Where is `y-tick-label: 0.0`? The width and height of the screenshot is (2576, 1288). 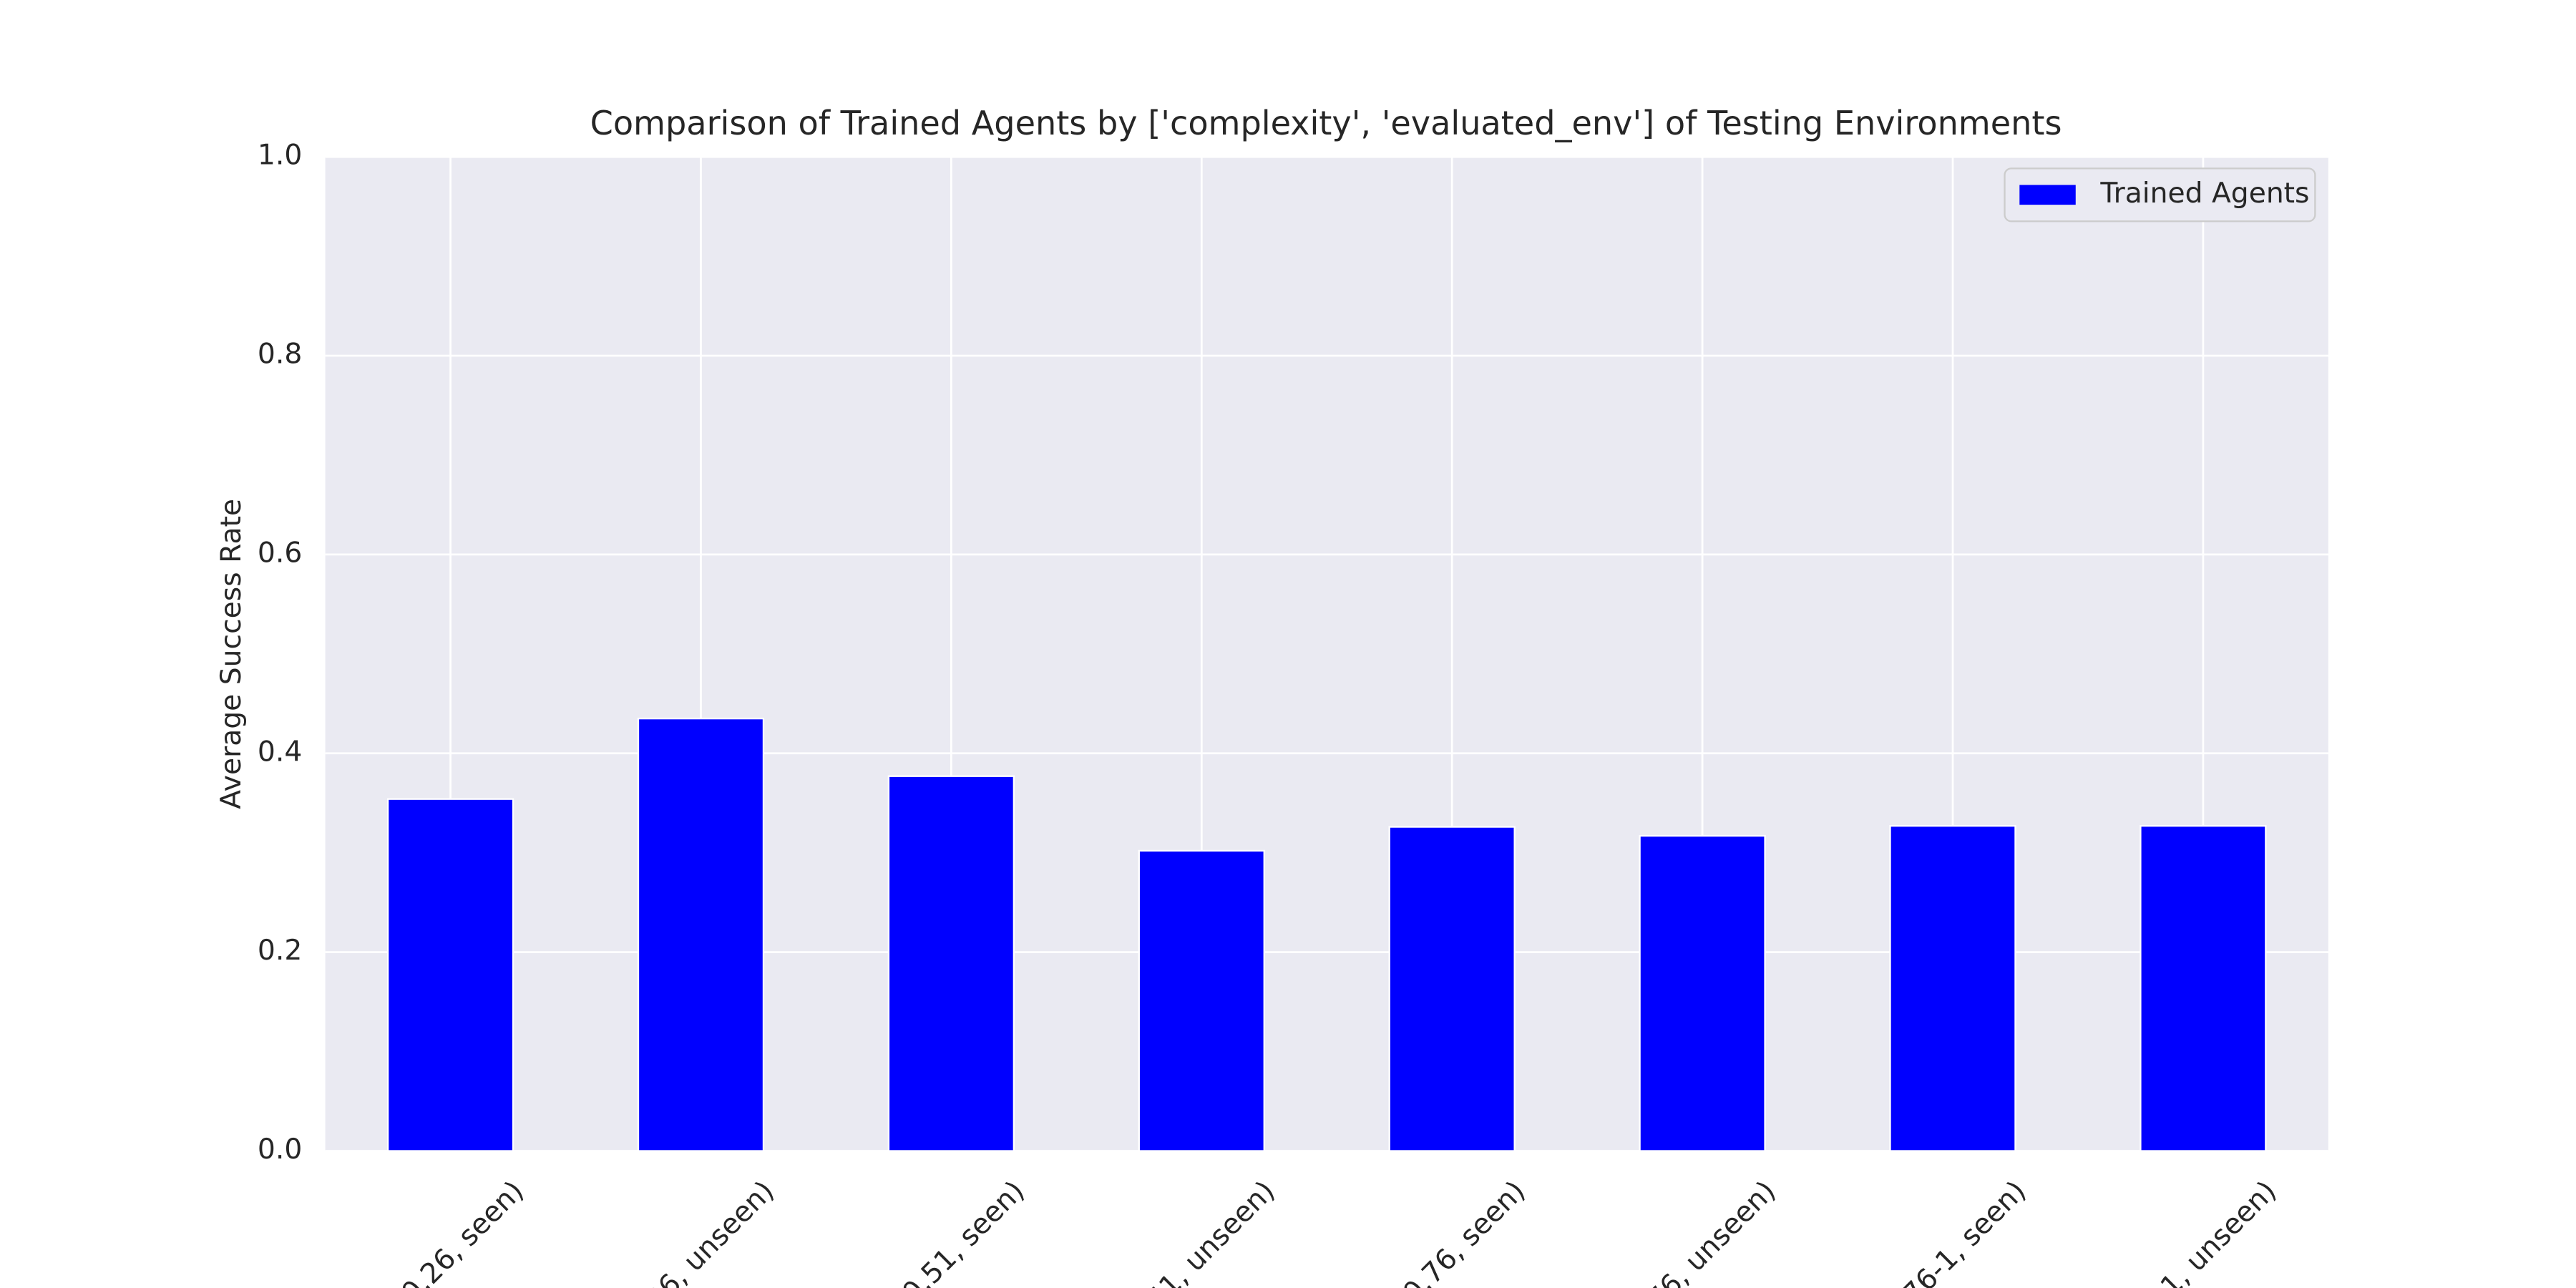 y-tick-label: 0.0 is located at coordinates (280, 1149).